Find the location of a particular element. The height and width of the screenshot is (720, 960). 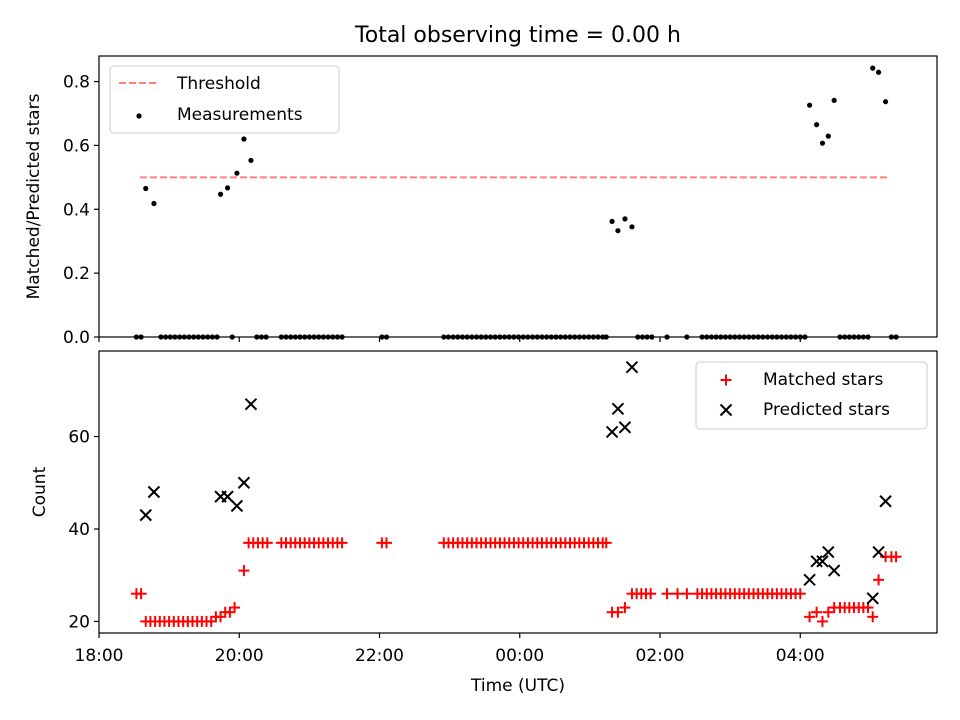

count-y-axis: 20 40 60 is located at coordinates (83, 530).